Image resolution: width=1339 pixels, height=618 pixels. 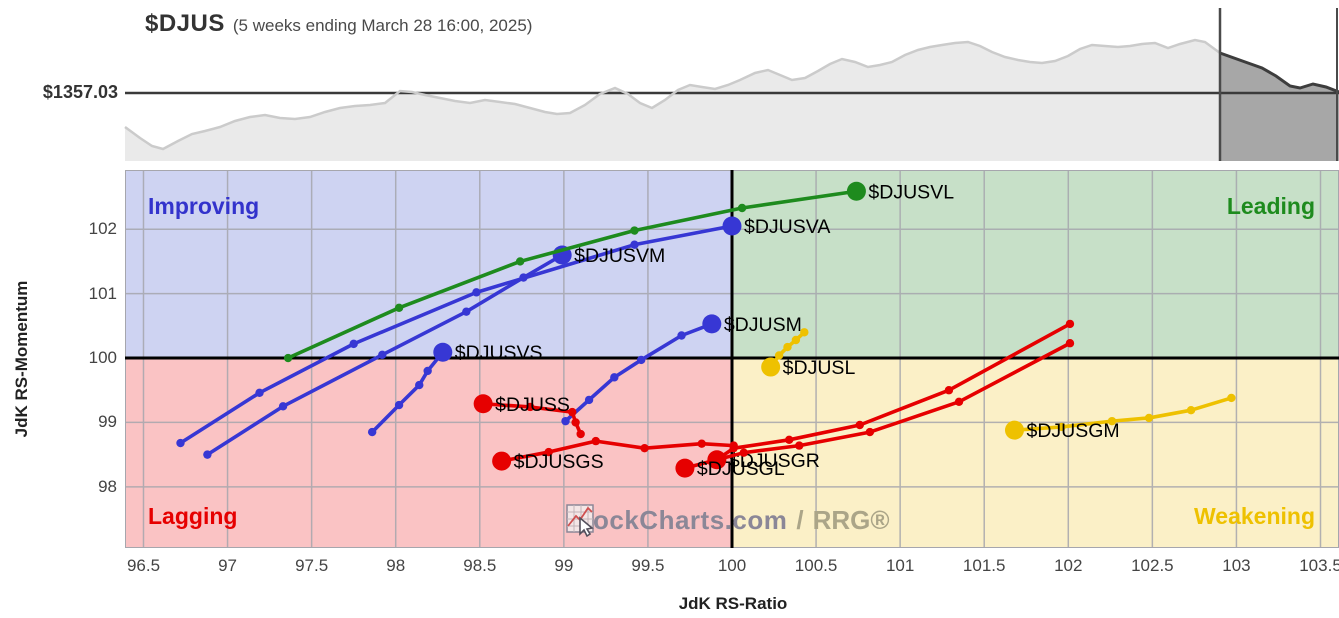 What do you see at coordinates (816, 565) in the screenshot?
I see `x-tick-100.5: 100.5` at bounding box center [816, 565].